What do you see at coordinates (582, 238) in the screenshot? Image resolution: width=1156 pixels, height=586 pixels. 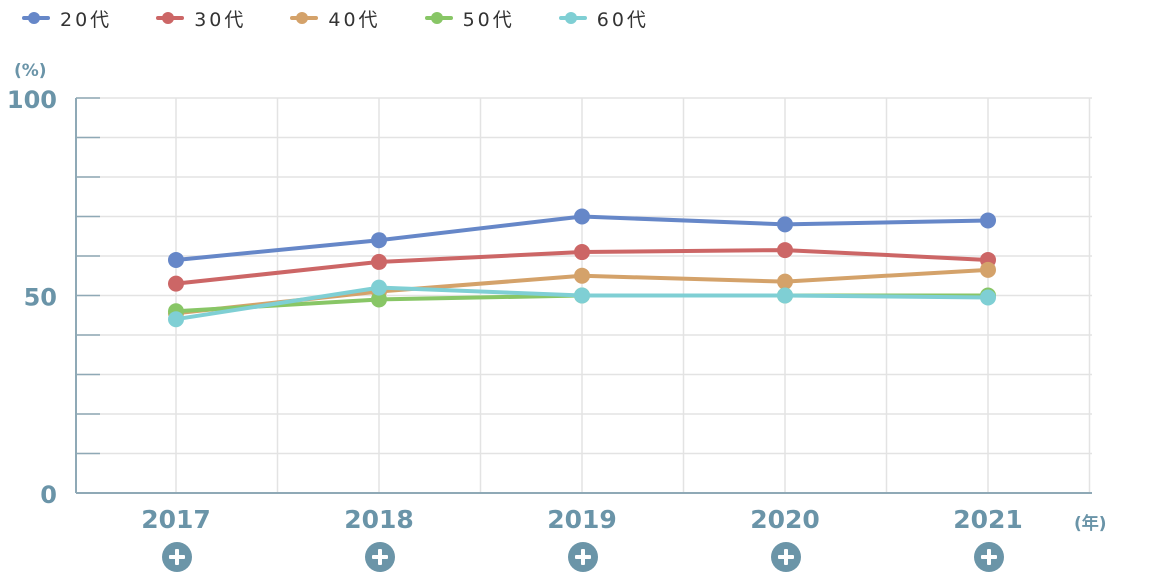 I see `series-20代` at bounding box center [582, 238].